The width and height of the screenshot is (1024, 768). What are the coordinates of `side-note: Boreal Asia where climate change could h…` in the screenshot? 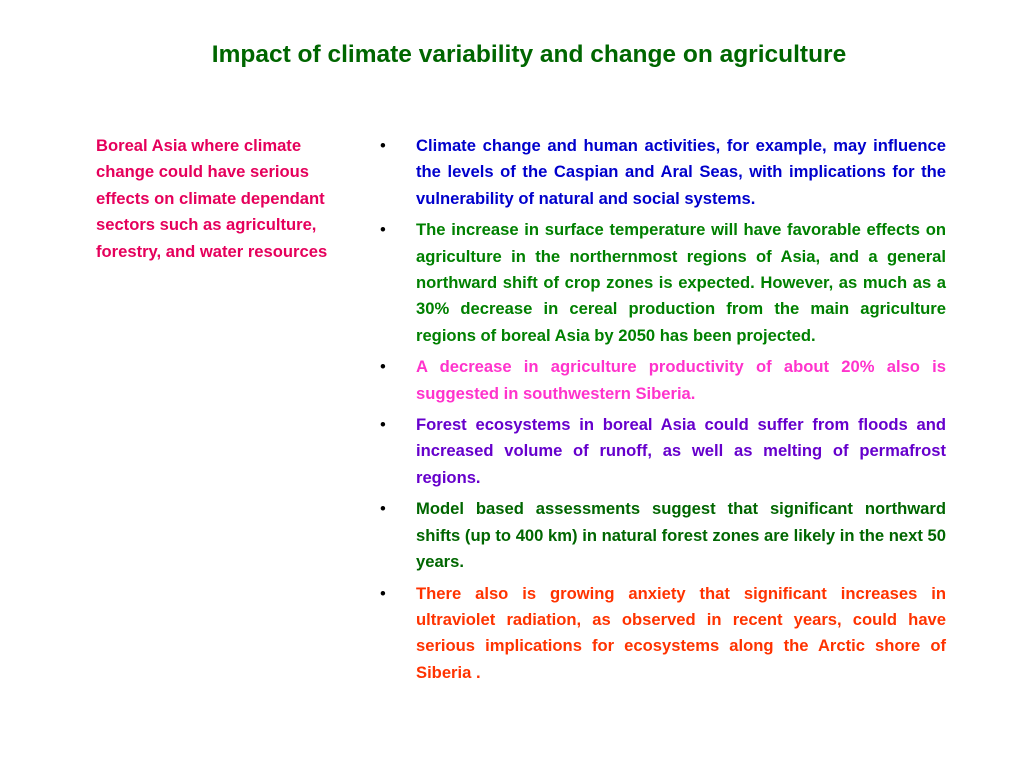 It's located at (212, 198).